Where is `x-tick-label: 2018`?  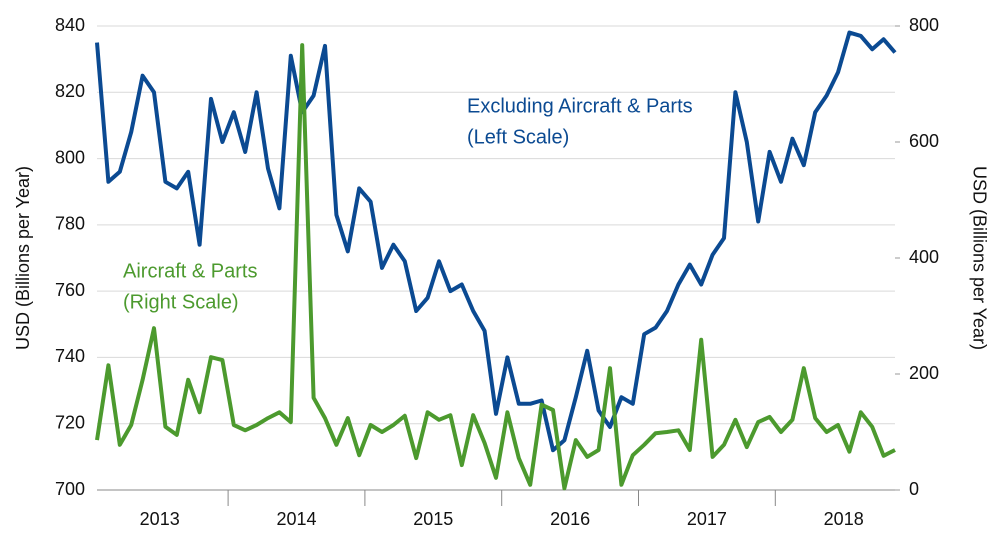 x-tick-label: 2018 is located at coordinates (844, 519).